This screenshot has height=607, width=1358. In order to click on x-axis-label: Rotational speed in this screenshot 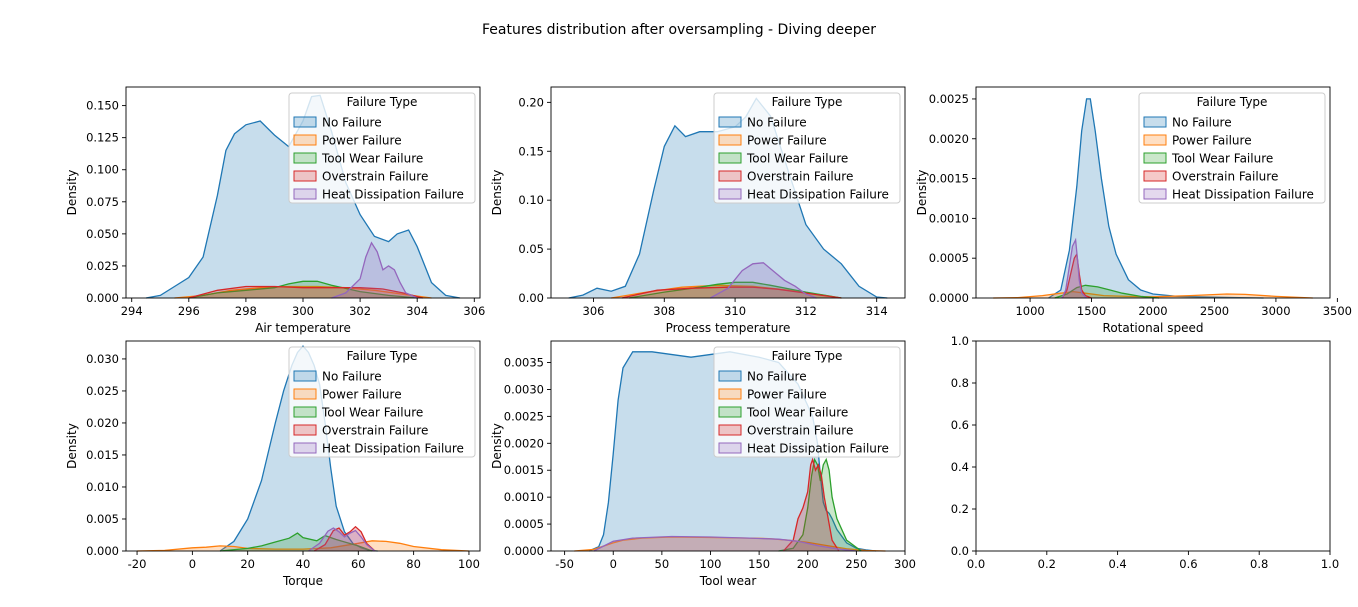, I will do `click(1153, 328)`.